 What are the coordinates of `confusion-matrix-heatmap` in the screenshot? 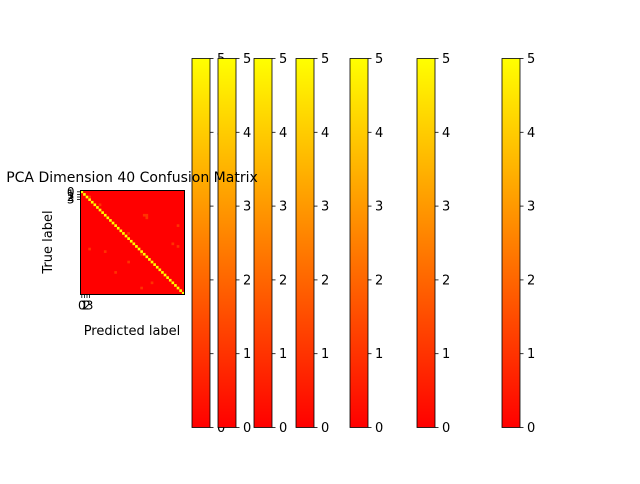 It's located at (132, 242).